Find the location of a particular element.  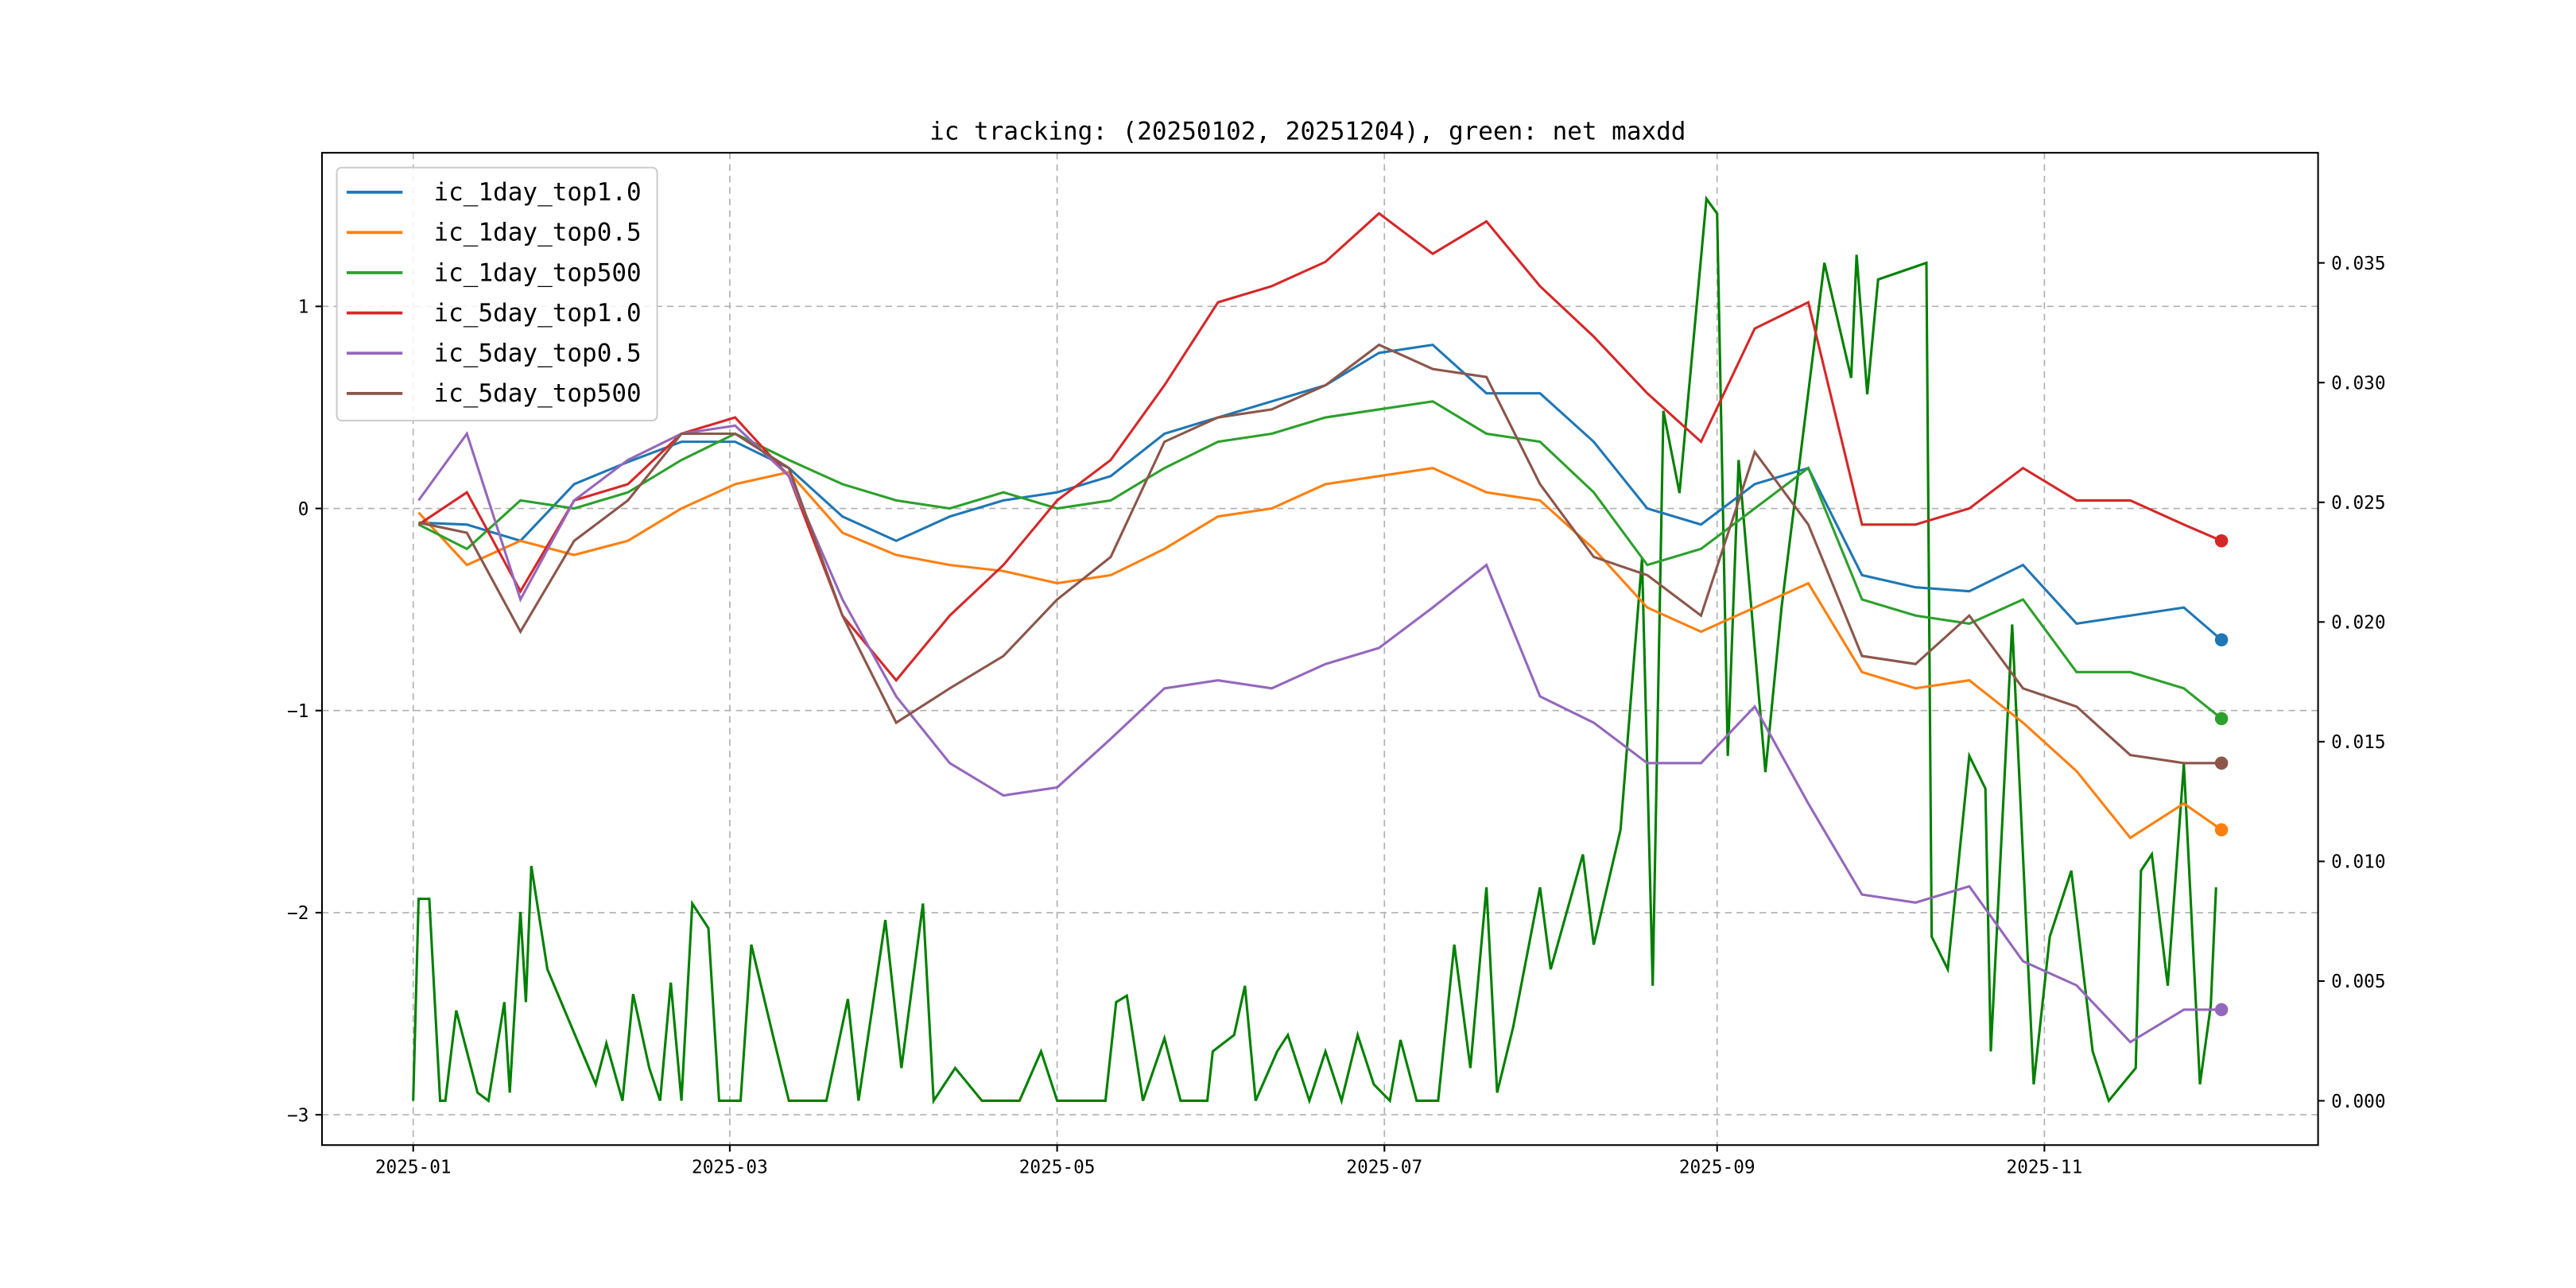

x-tick-label: 2025-03 is located at coordinates (730, 1167).